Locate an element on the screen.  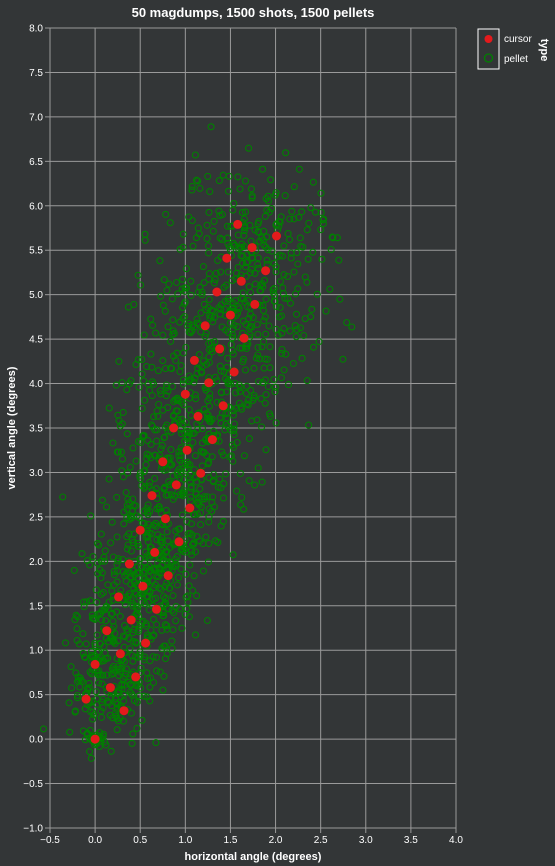
y-tick-label: 6.5 is located at coordinates (36, 162).